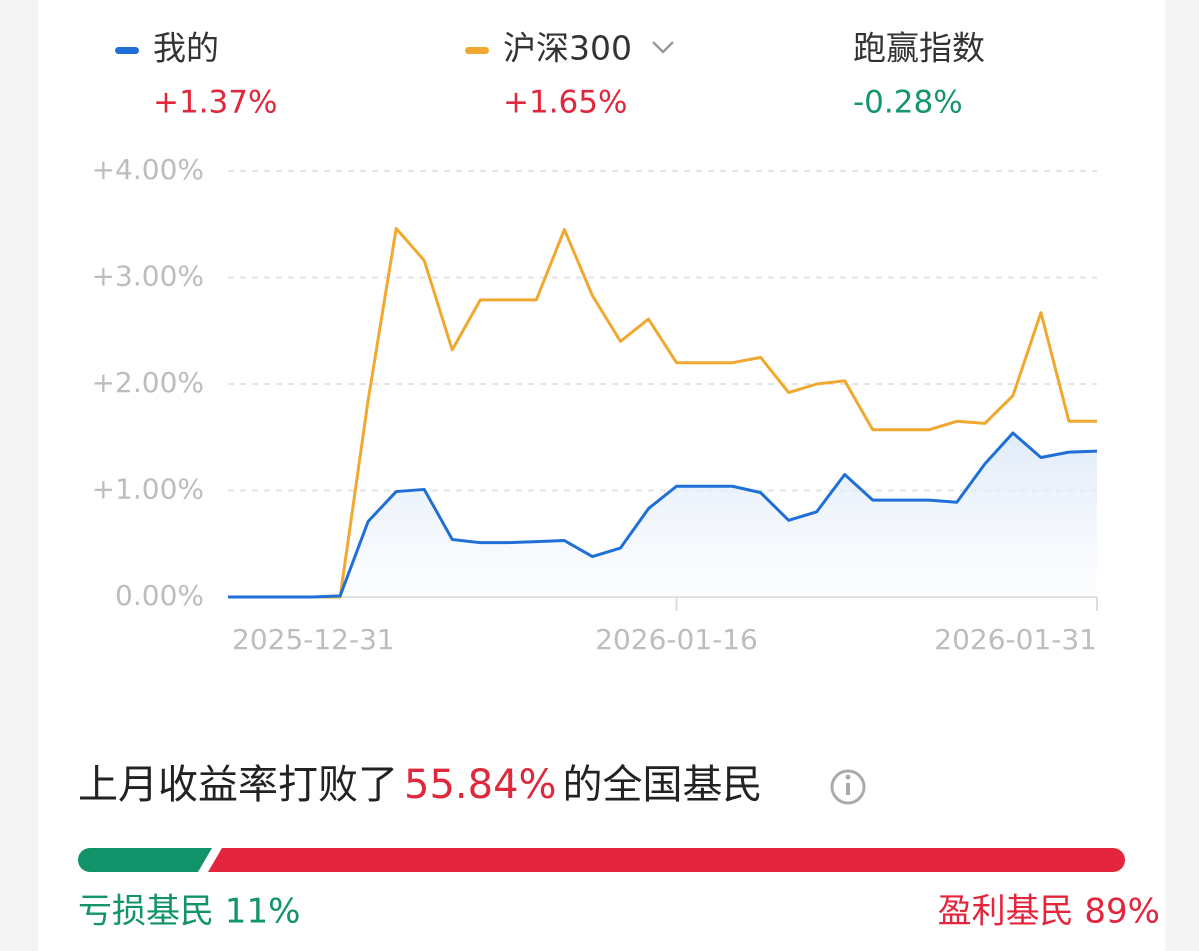 The image size is (1199, 951). What do you see at coordinates (159, 595) in the screenshot?
I see `y-tick-label: 0.00%` at bounding box center [159, 595].